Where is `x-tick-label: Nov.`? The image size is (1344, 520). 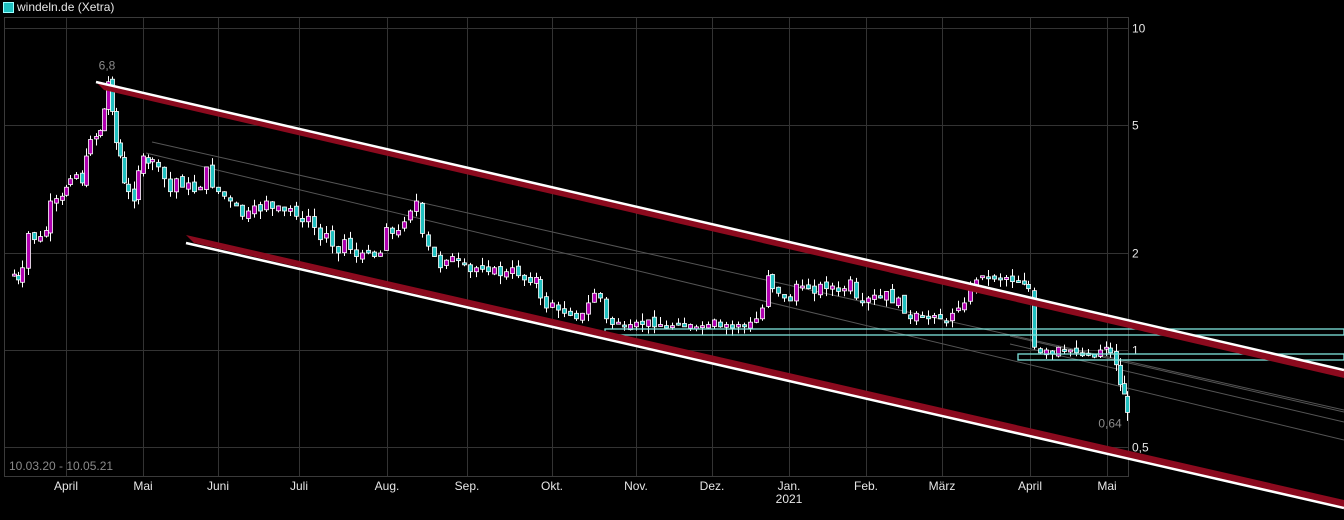 x-tick-label: Nov. is located at coordinates (636, 486).